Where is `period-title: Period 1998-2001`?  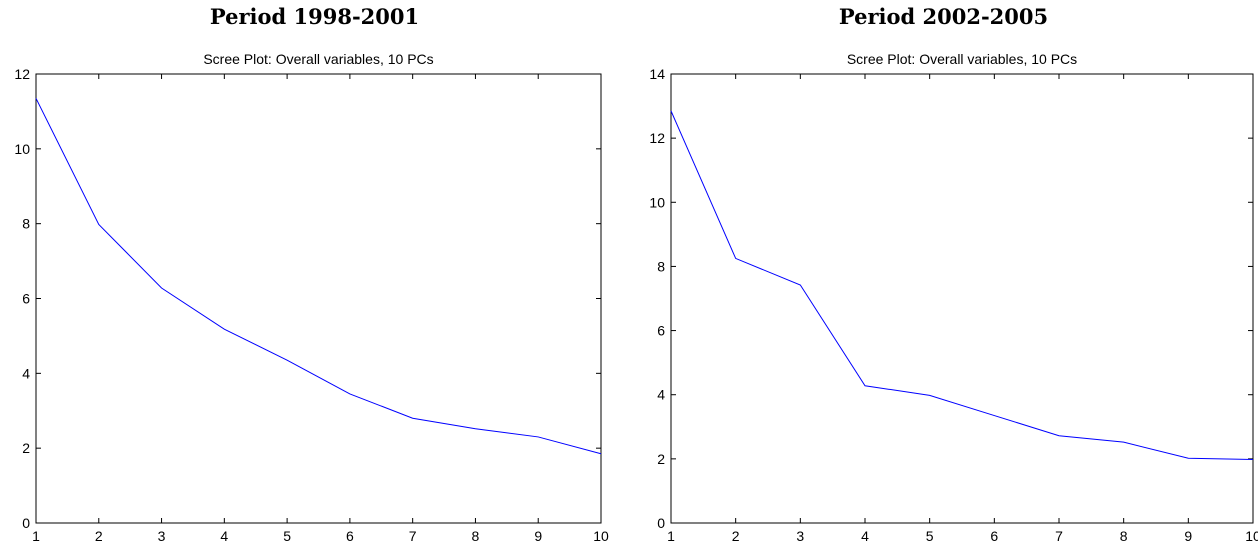 period-title: Period 1998-2001 is located at coordinates (314, 16).